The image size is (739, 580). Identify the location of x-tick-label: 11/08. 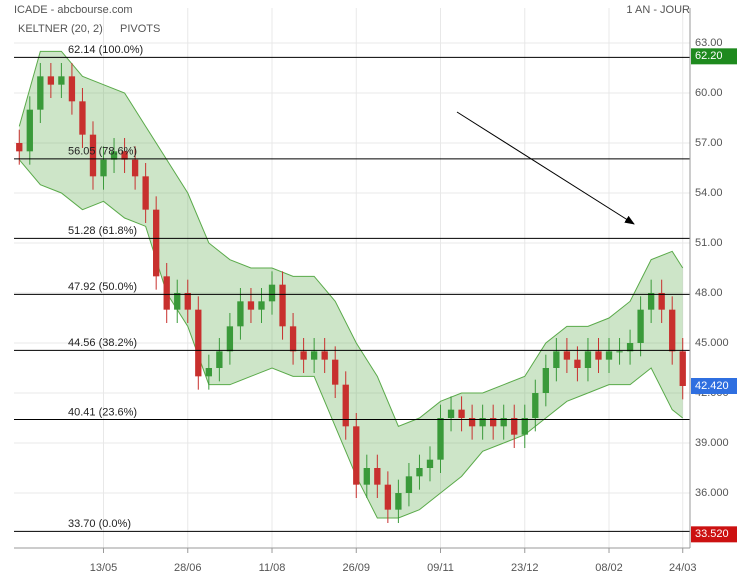
(272, 568).